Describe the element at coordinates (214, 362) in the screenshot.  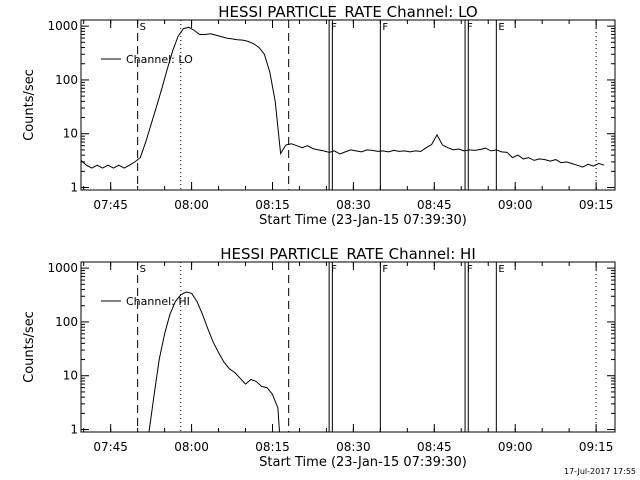
I see `series-line` at that location.